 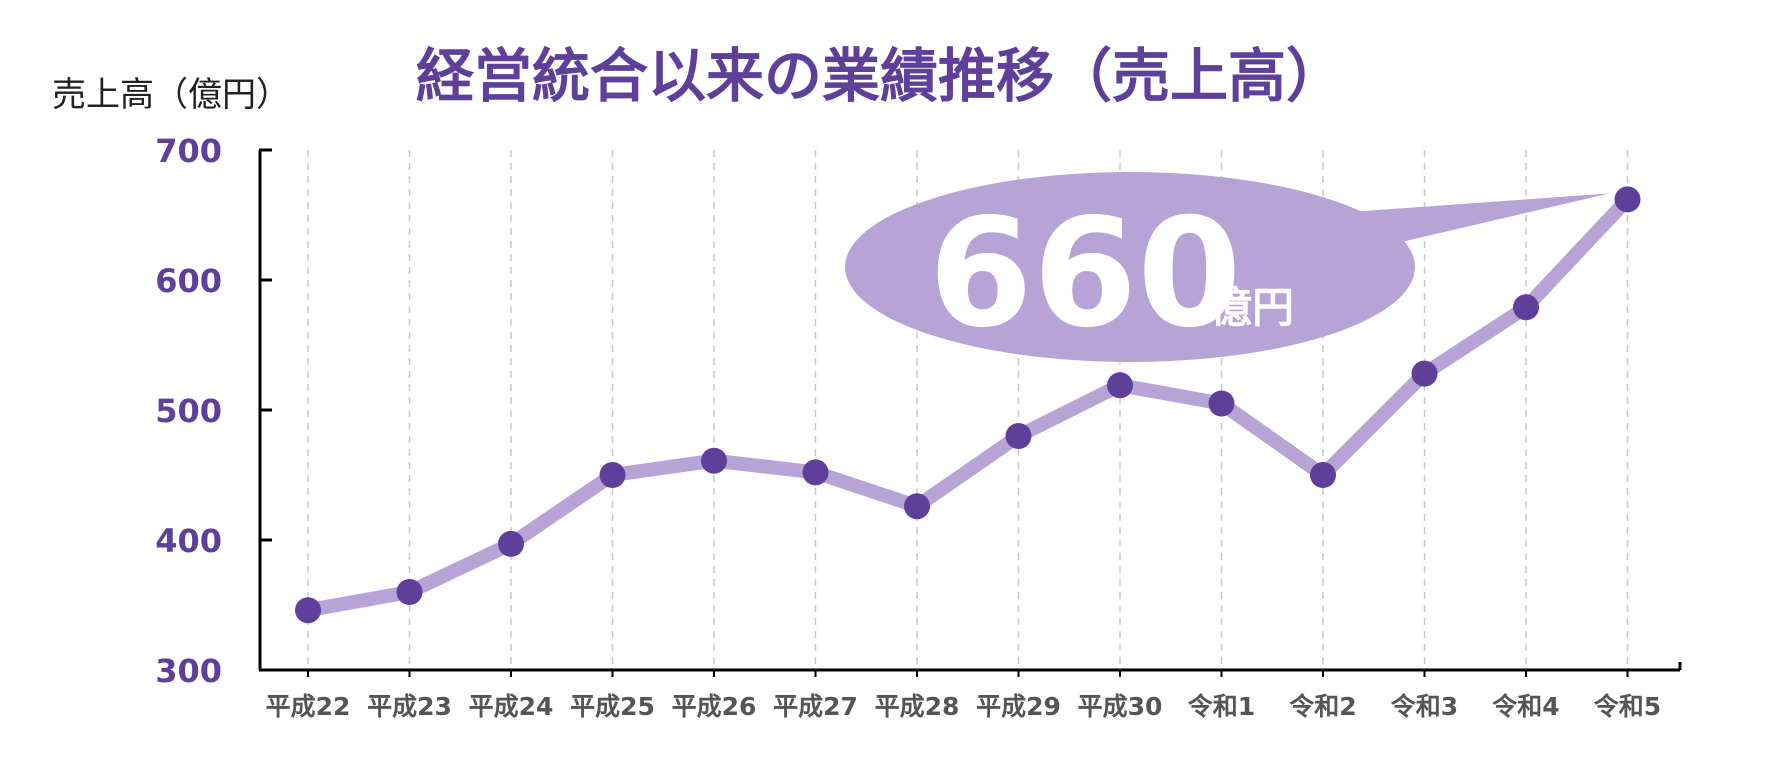 What do you see at coordinates (1084, 274) in the screenshot?
I see `callout-value: 660` at bounding box center [1084, 274].